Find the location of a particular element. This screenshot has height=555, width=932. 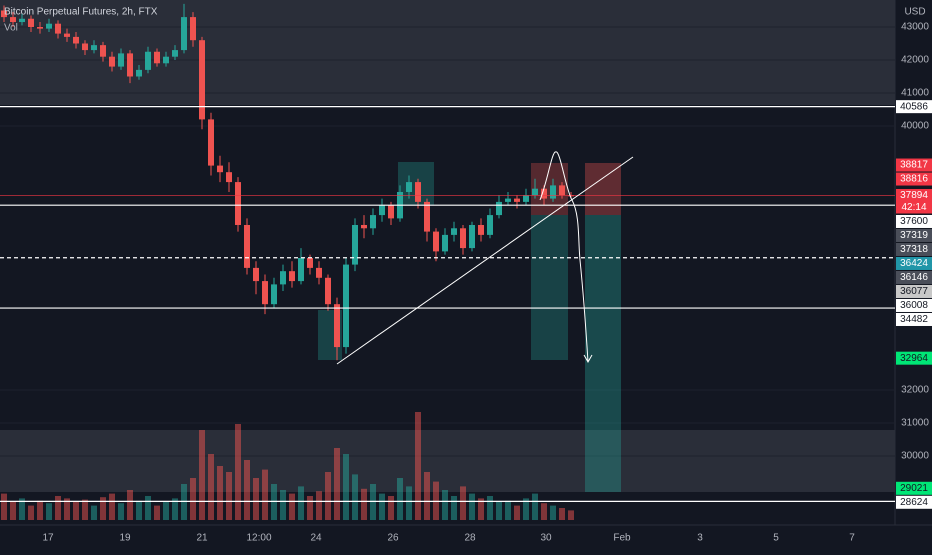

price-label: 37318 is located at coordinates (914, 249).